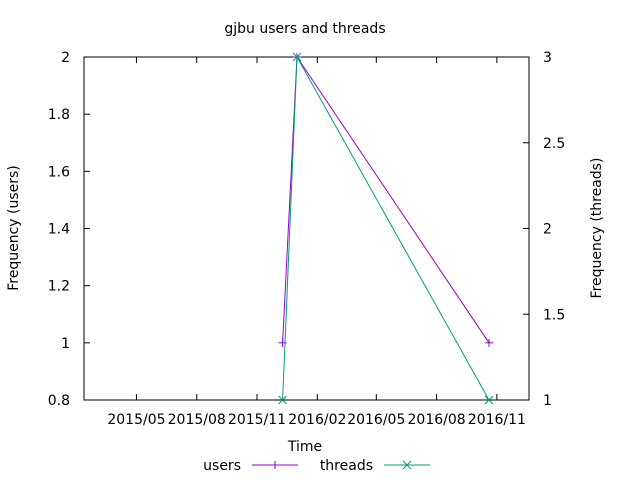 This screenshot has height=480, width=640. Describe the element at coordinates (547, 58) in the screenshot. I see `y2-tick-label: 3` at that location.